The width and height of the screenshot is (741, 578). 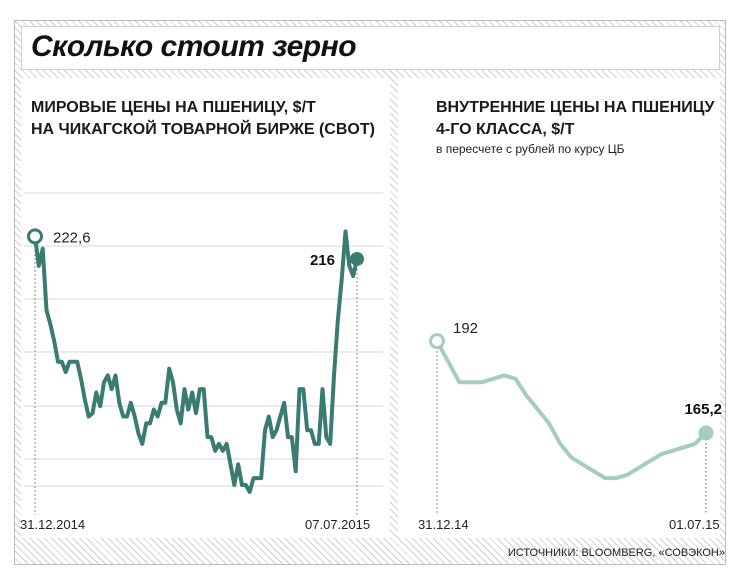 I want to click on right-end-marker, so click(x=706, y=433).